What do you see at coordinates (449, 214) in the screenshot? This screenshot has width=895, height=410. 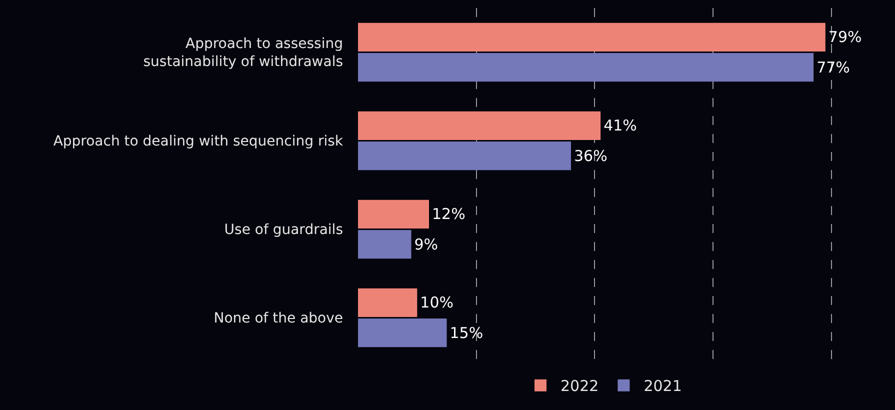 I see `data-label: 12%` at bounding box center [449, 214].